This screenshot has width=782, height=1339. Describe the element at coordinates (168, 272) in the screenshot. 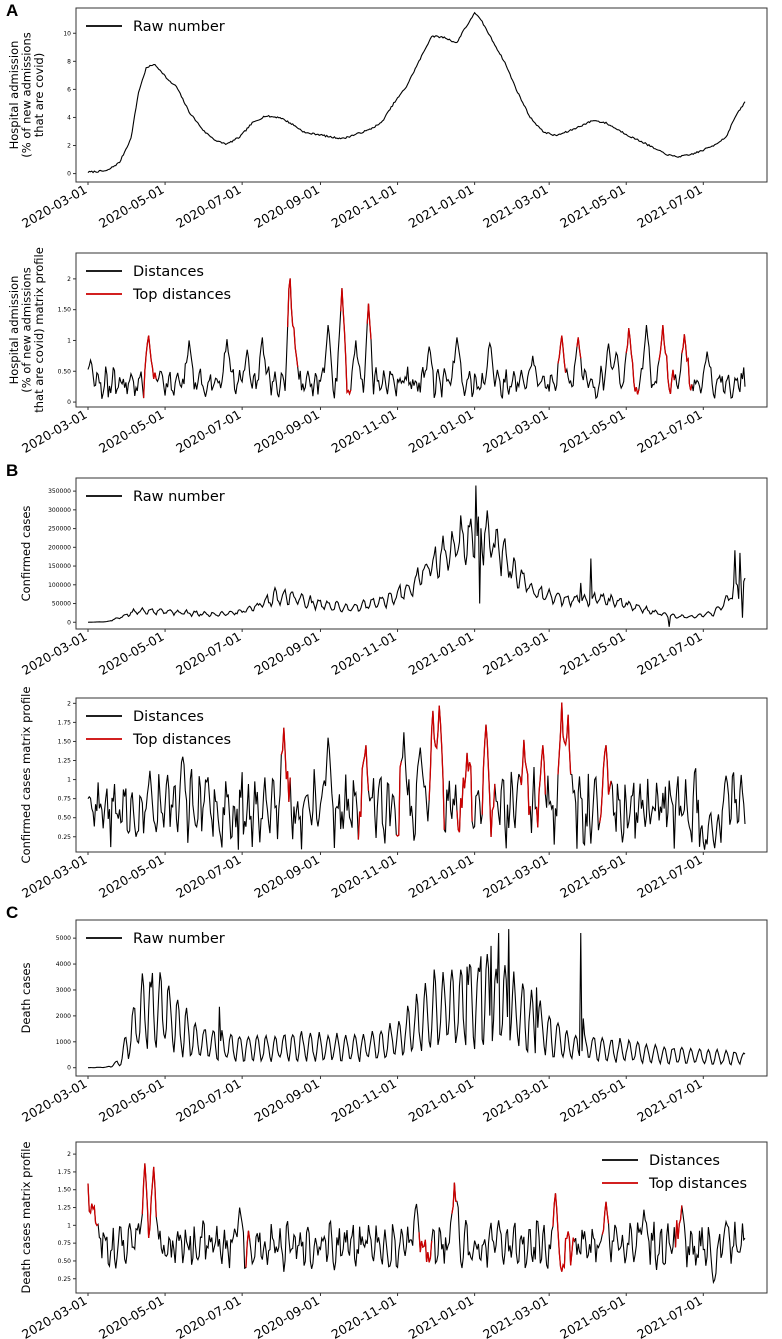

I see `legend-label: Distances` at that location.